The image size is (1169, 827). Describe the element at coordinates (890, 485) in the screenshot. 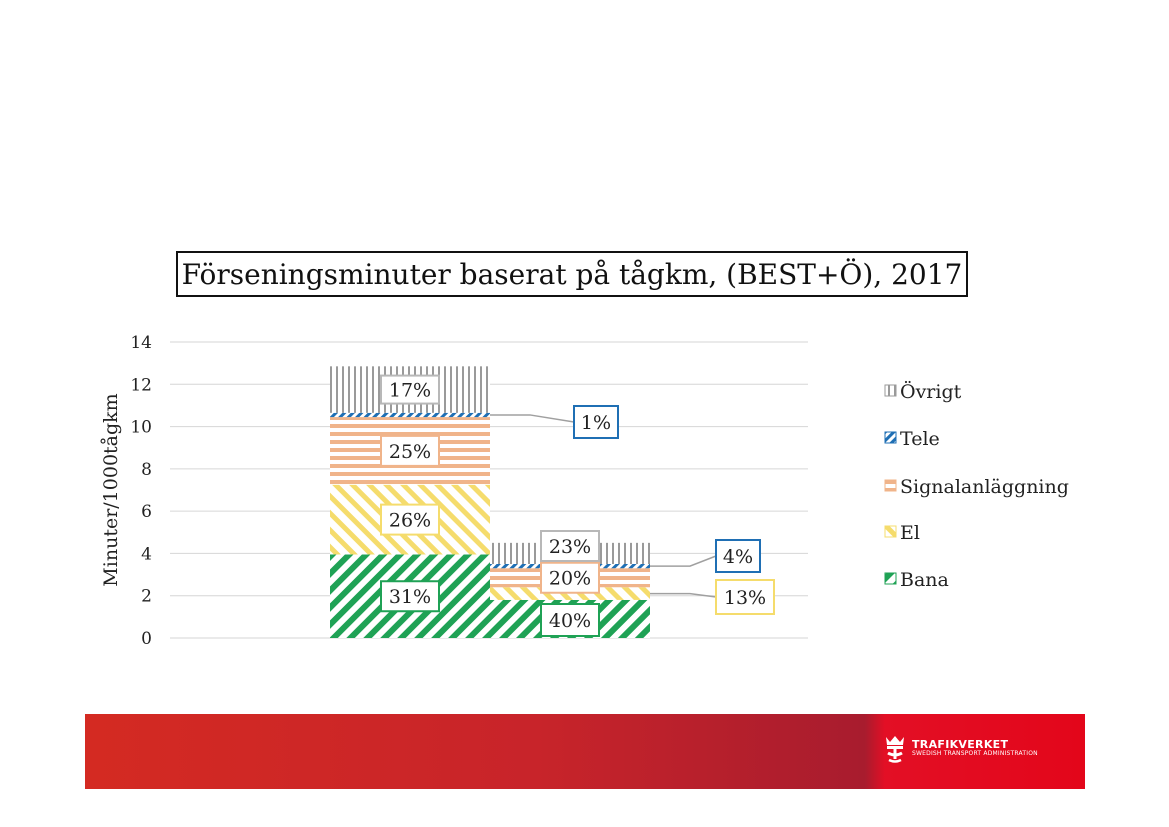

I see `legend-swatch-signalanlaggning` at that location.